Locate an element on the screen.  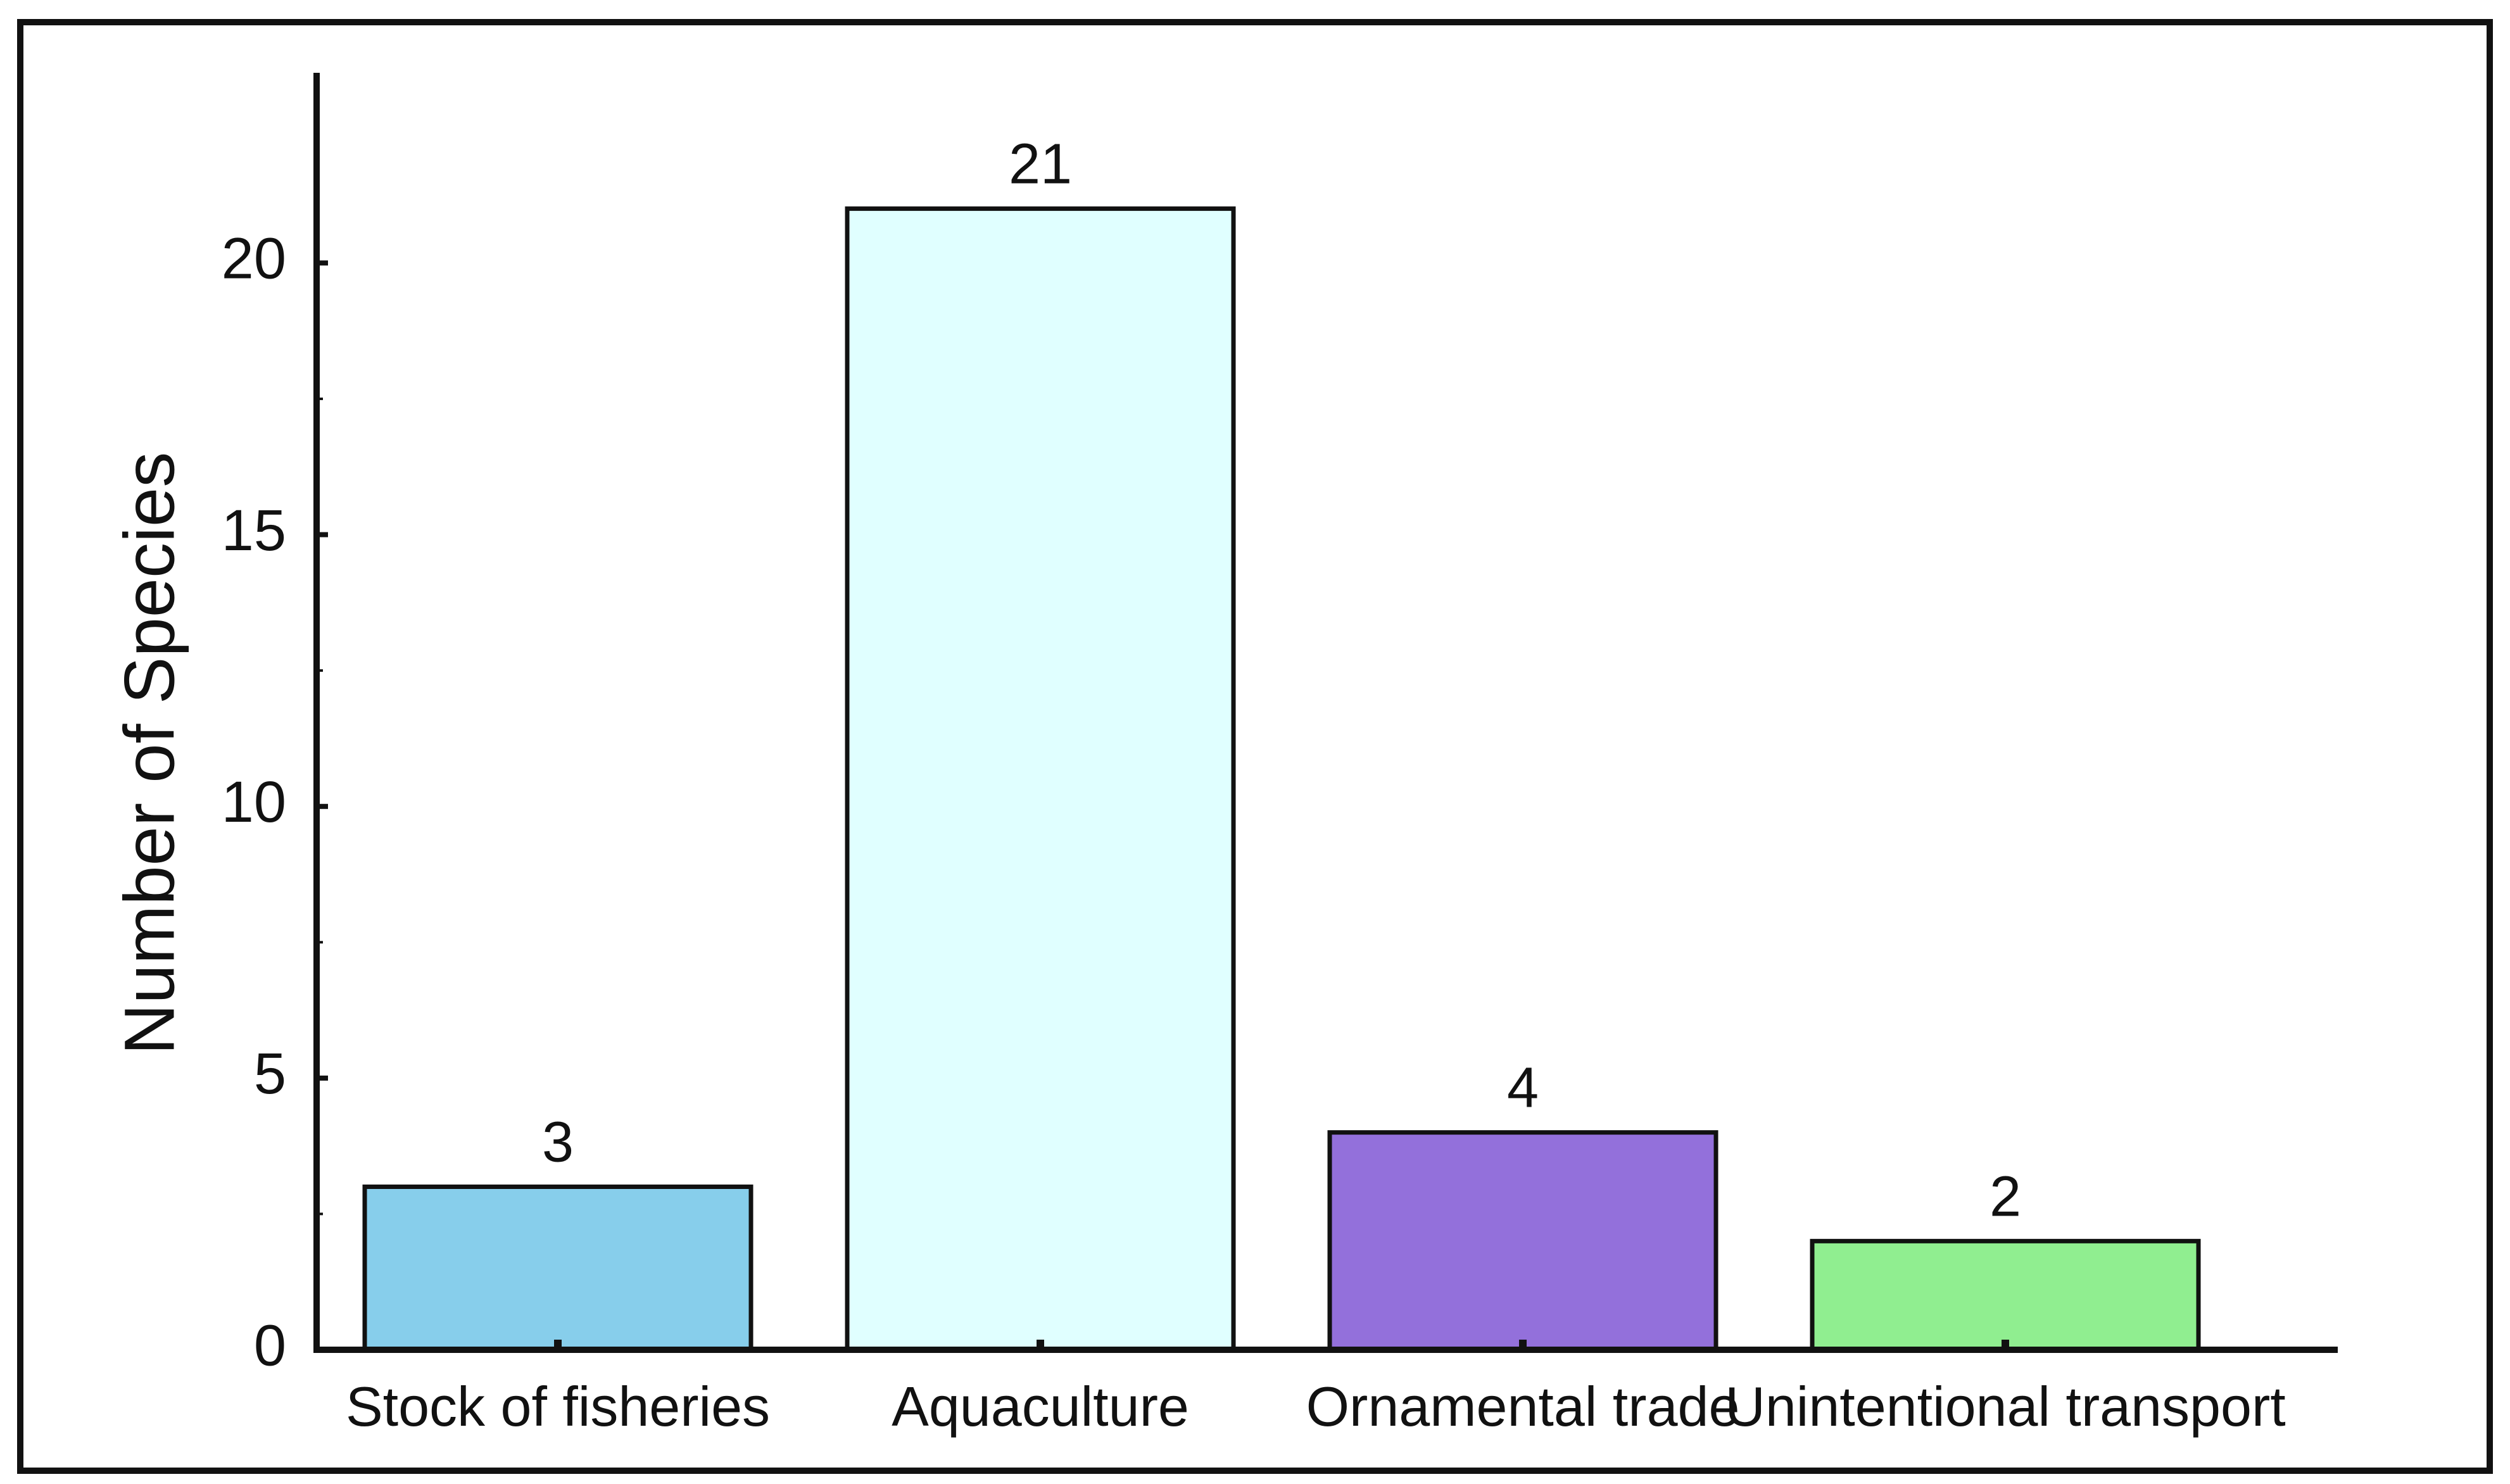
x-tick-label-3: Ornamental trade is located at coordinates (1523, 1406).